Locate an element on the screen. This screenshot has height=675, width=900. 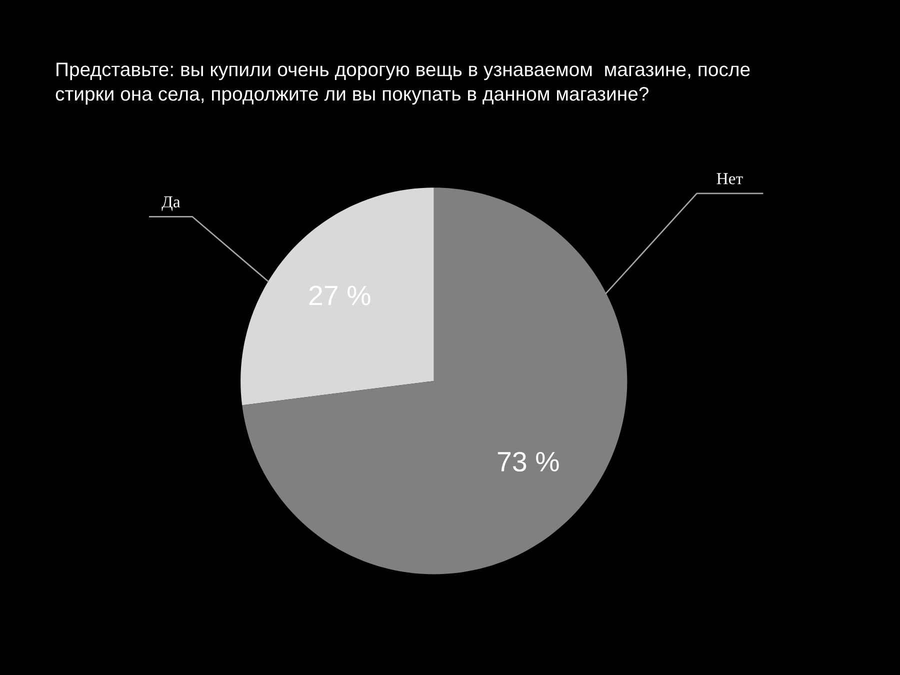
pie-slice is located at coordinates (337, 297).